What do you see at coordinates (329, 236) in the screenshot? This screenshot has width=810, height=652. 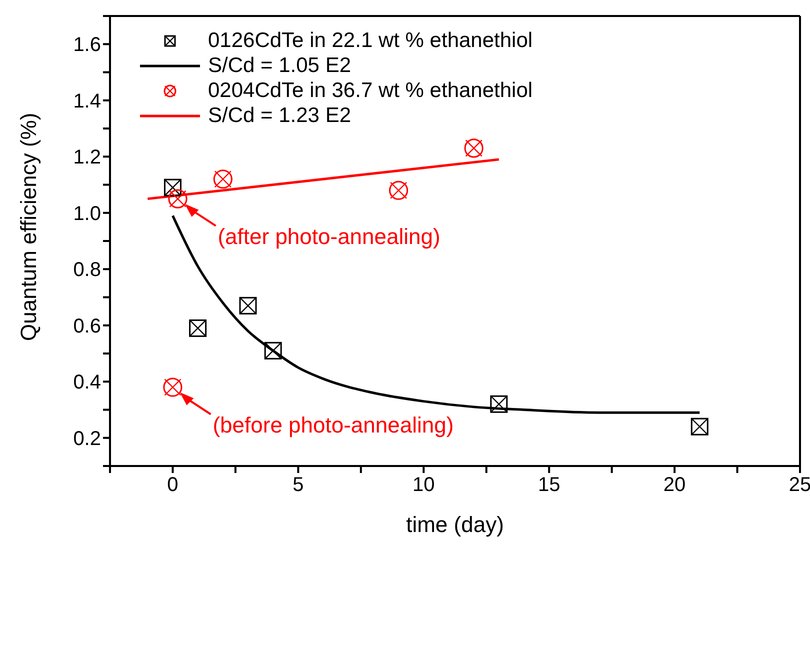 I see `annotation: (after photo-annealing)` at bounding box center [329, 236].